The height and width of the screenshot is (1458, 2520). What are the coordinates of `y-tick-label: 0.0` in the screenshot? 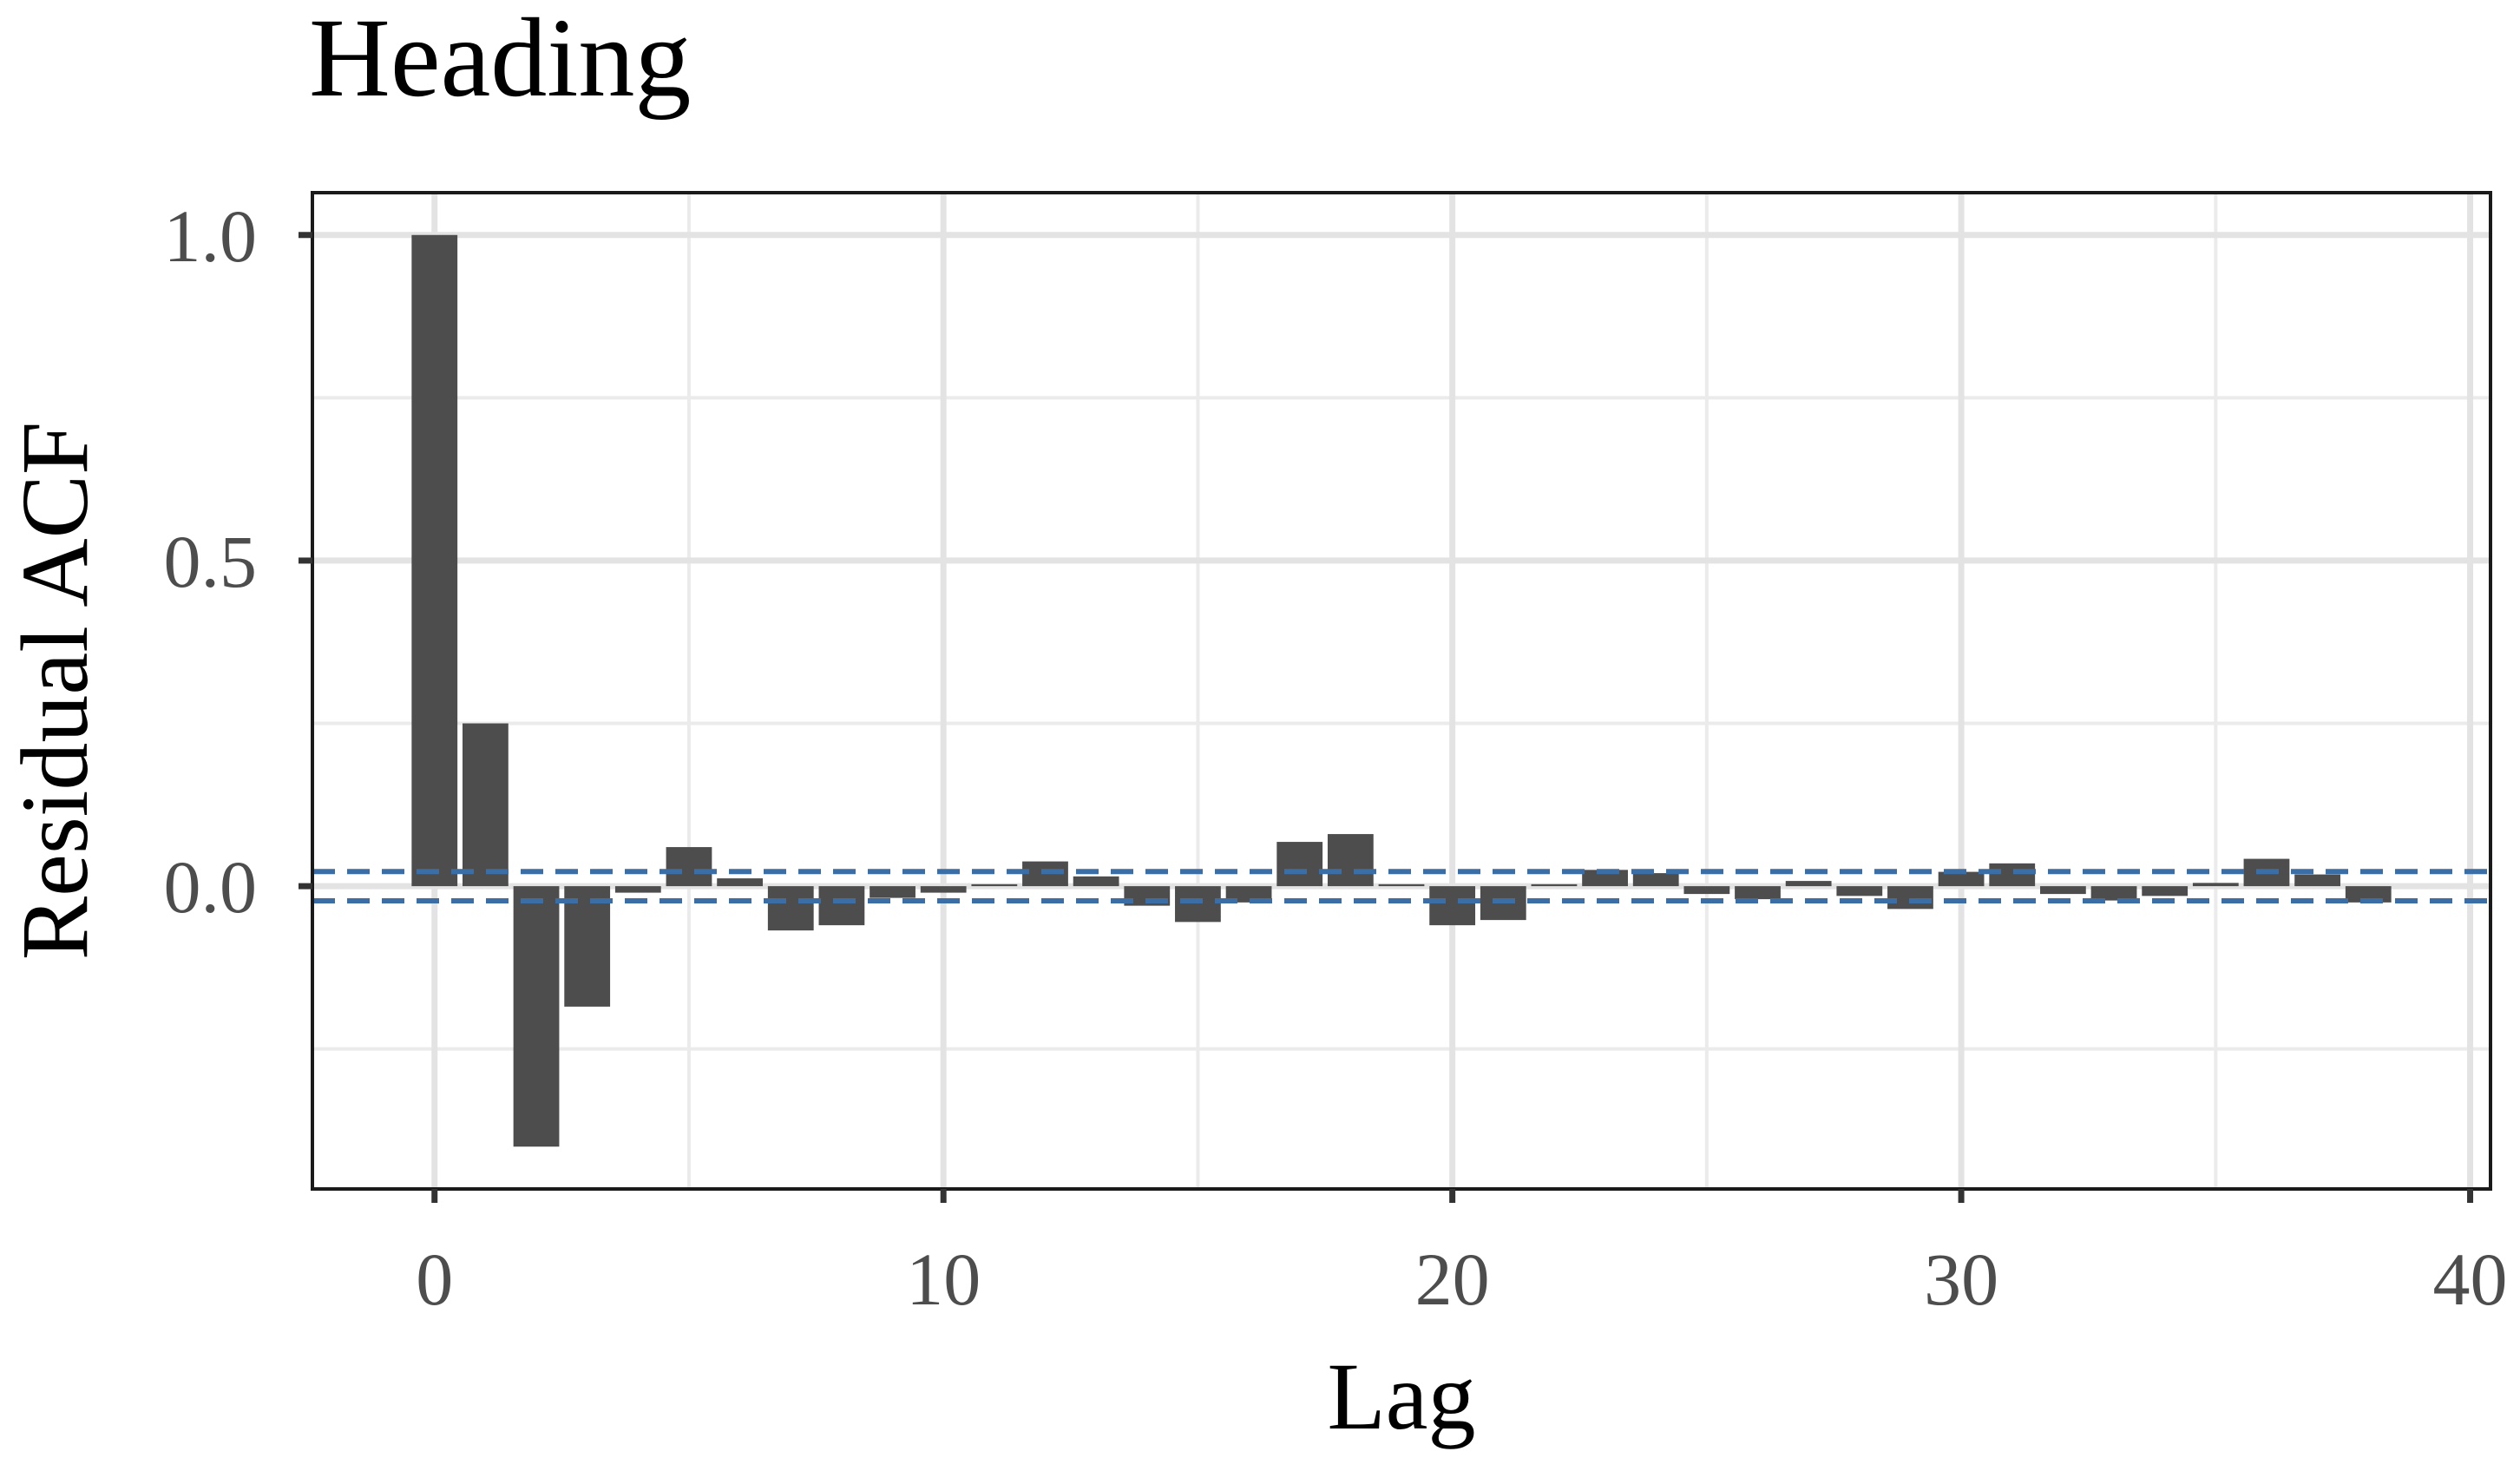 It's located at (211, 887).